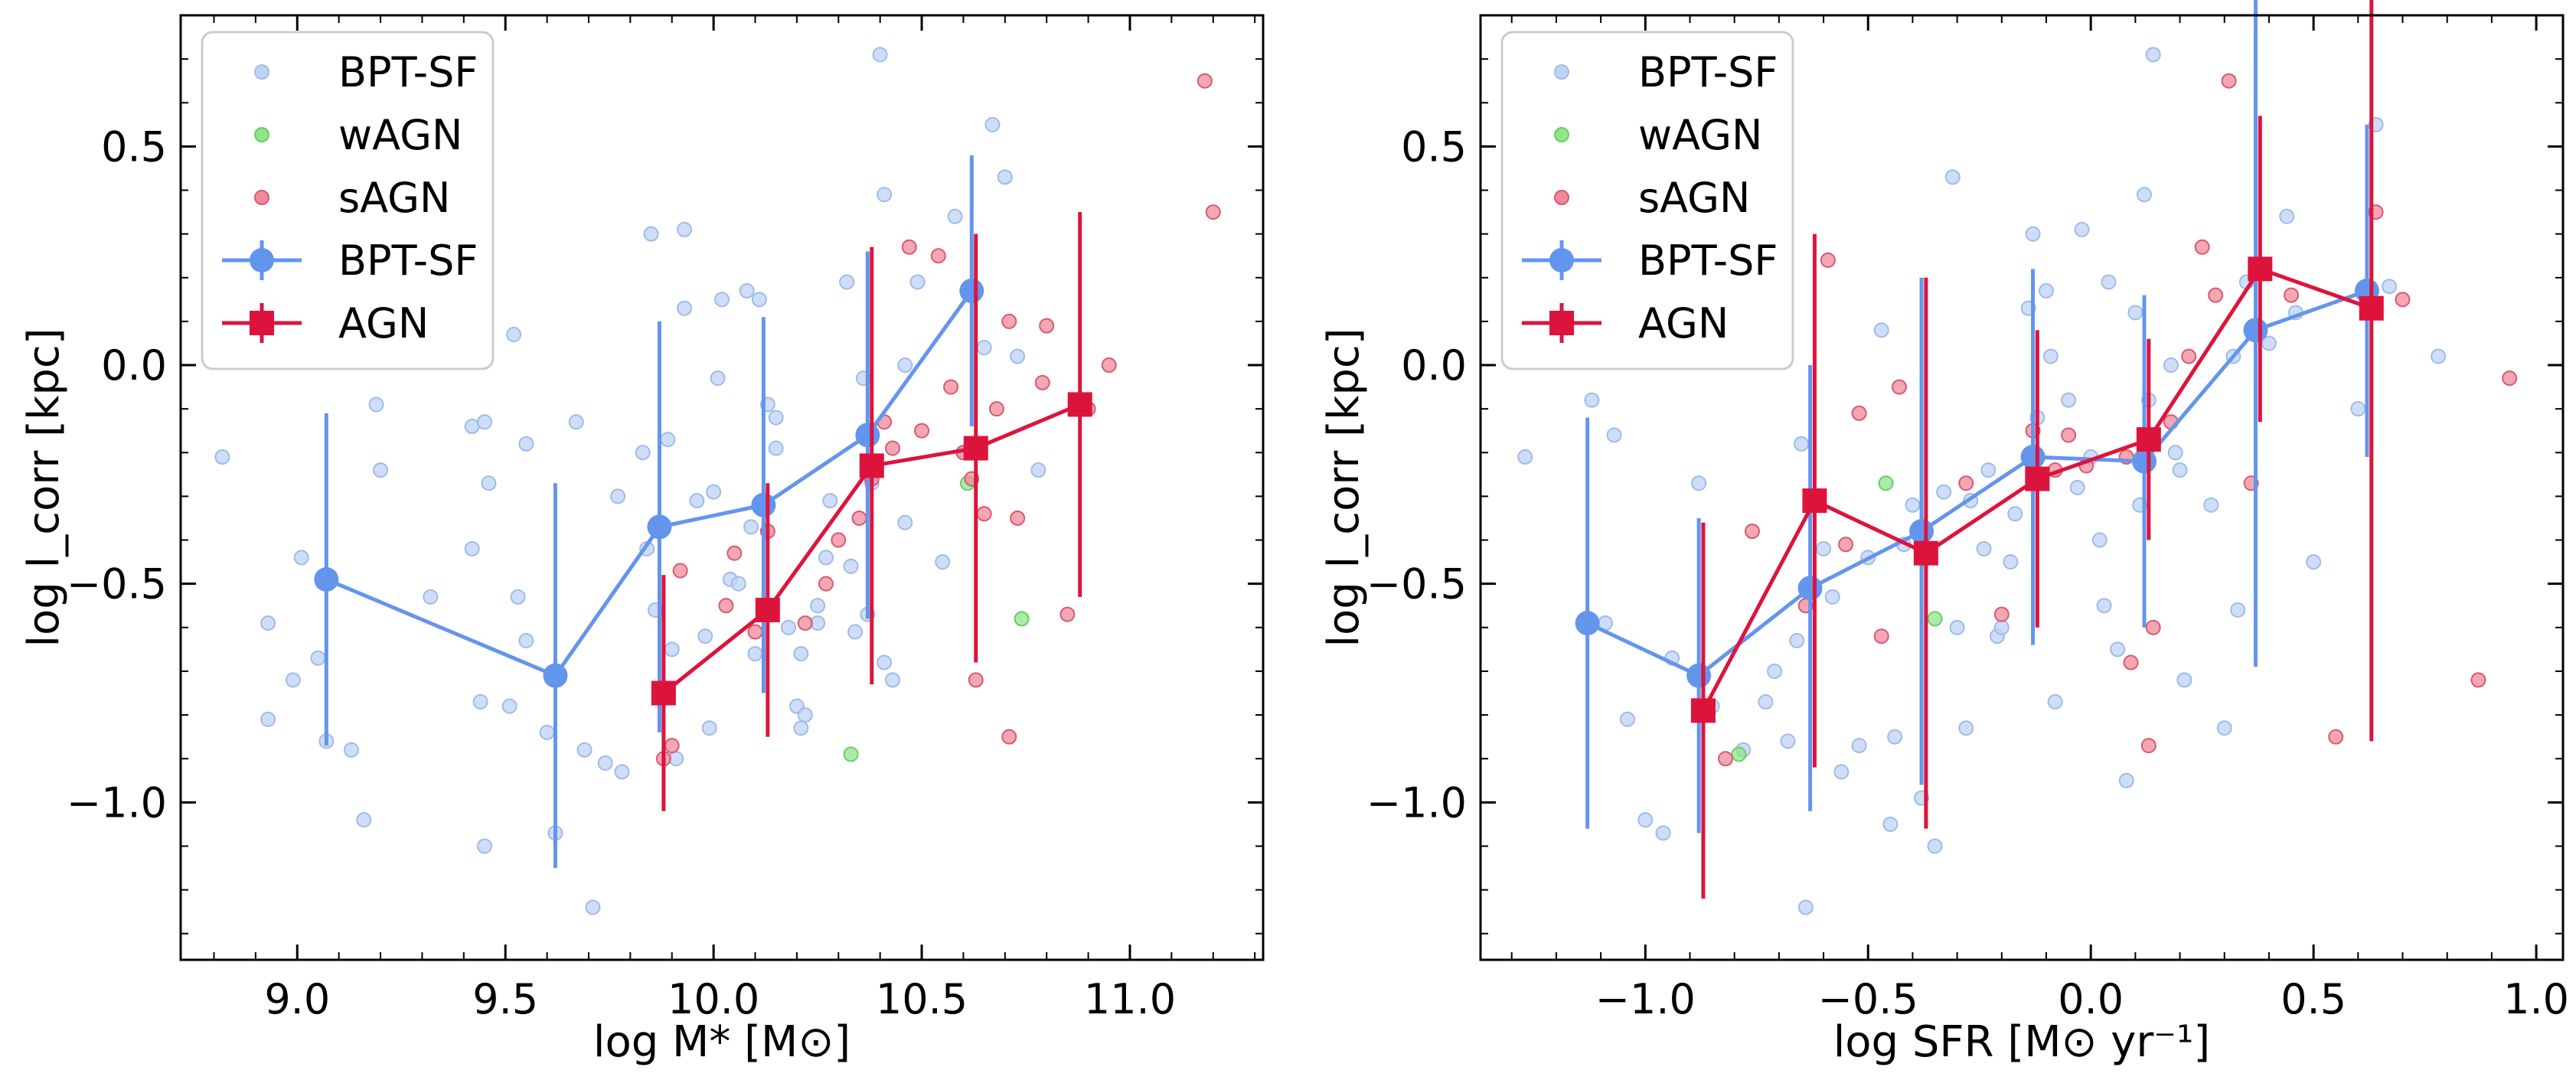 This screenshot has width=2576, height=1080. What do you see at coordinates (1130, 999) in the screenshot?
I see `x-tick-label: 11.0` at bounding box center [1130, 999].